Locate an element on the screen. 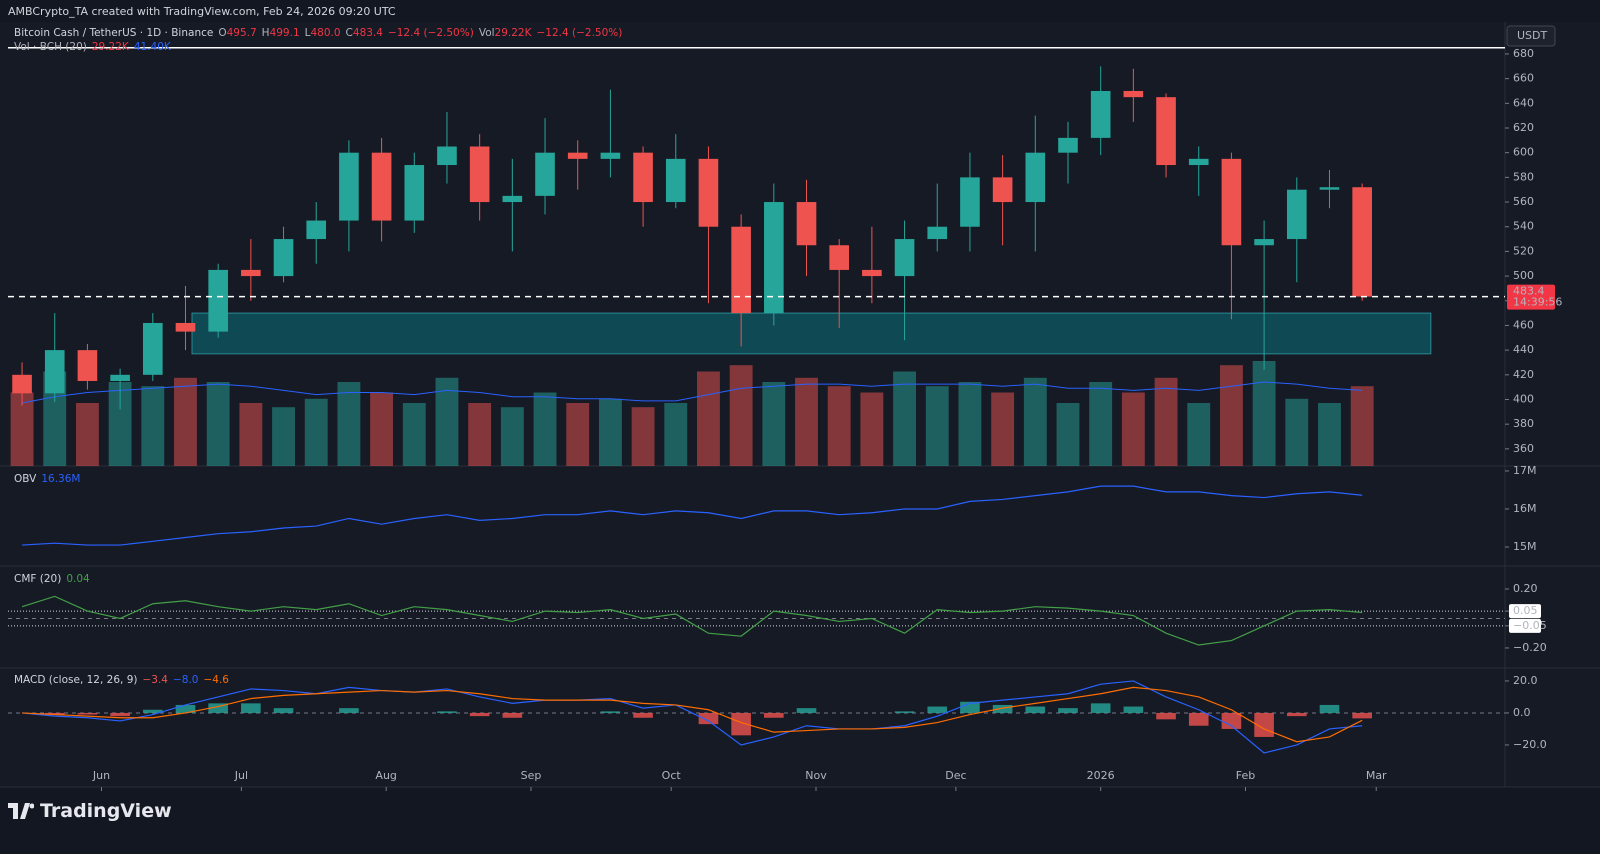  symbol-title: Bitcoin Cash / TetherUS · 1D · Binance is located at coordinates (114, 33).